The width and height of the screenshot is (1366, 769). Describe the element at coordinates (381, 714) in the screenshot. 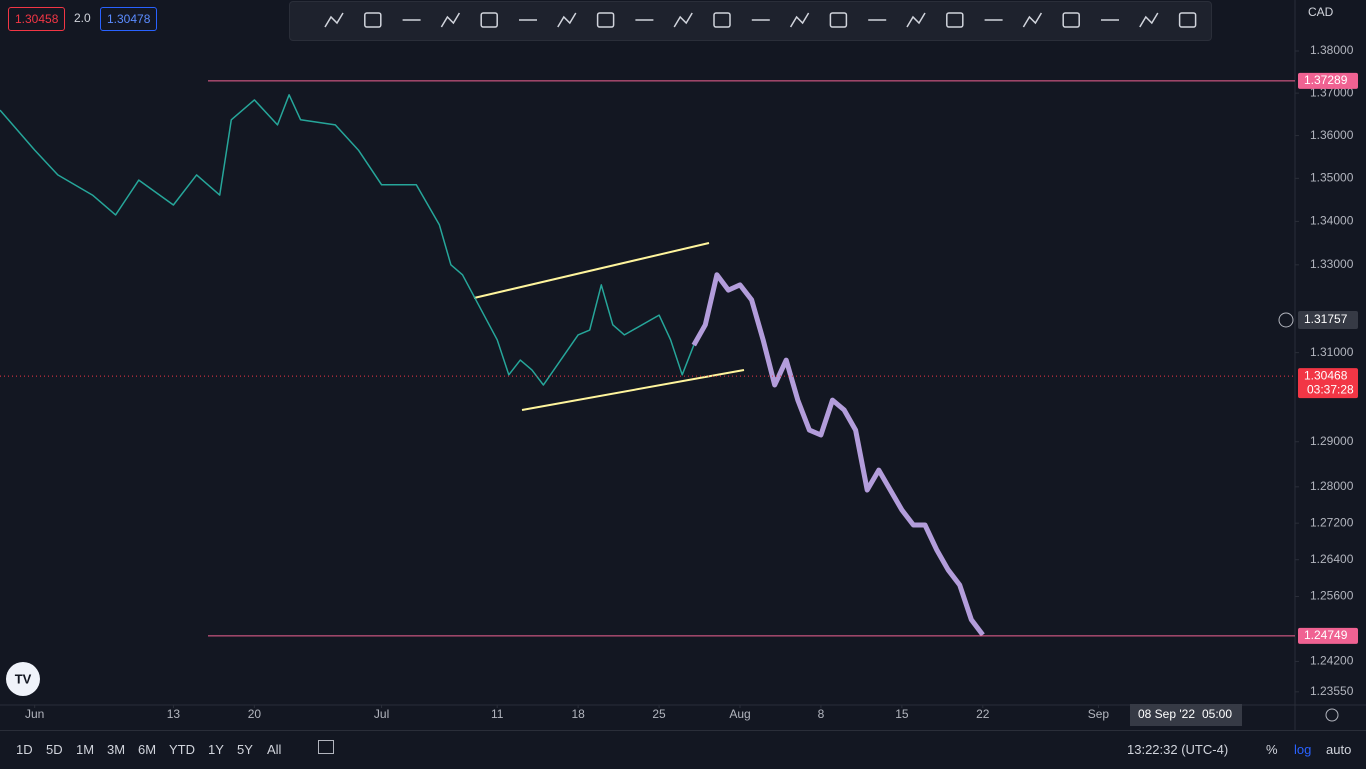

I see `x-tick-label: Jul` at that location.